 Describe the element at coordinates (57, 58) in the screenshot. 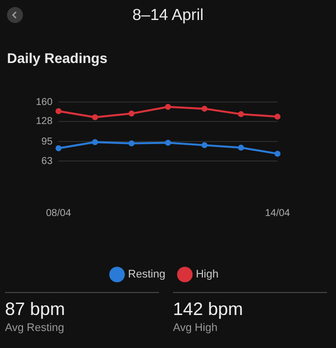

I see `chart-subtitle: Daily Readings` at that location.